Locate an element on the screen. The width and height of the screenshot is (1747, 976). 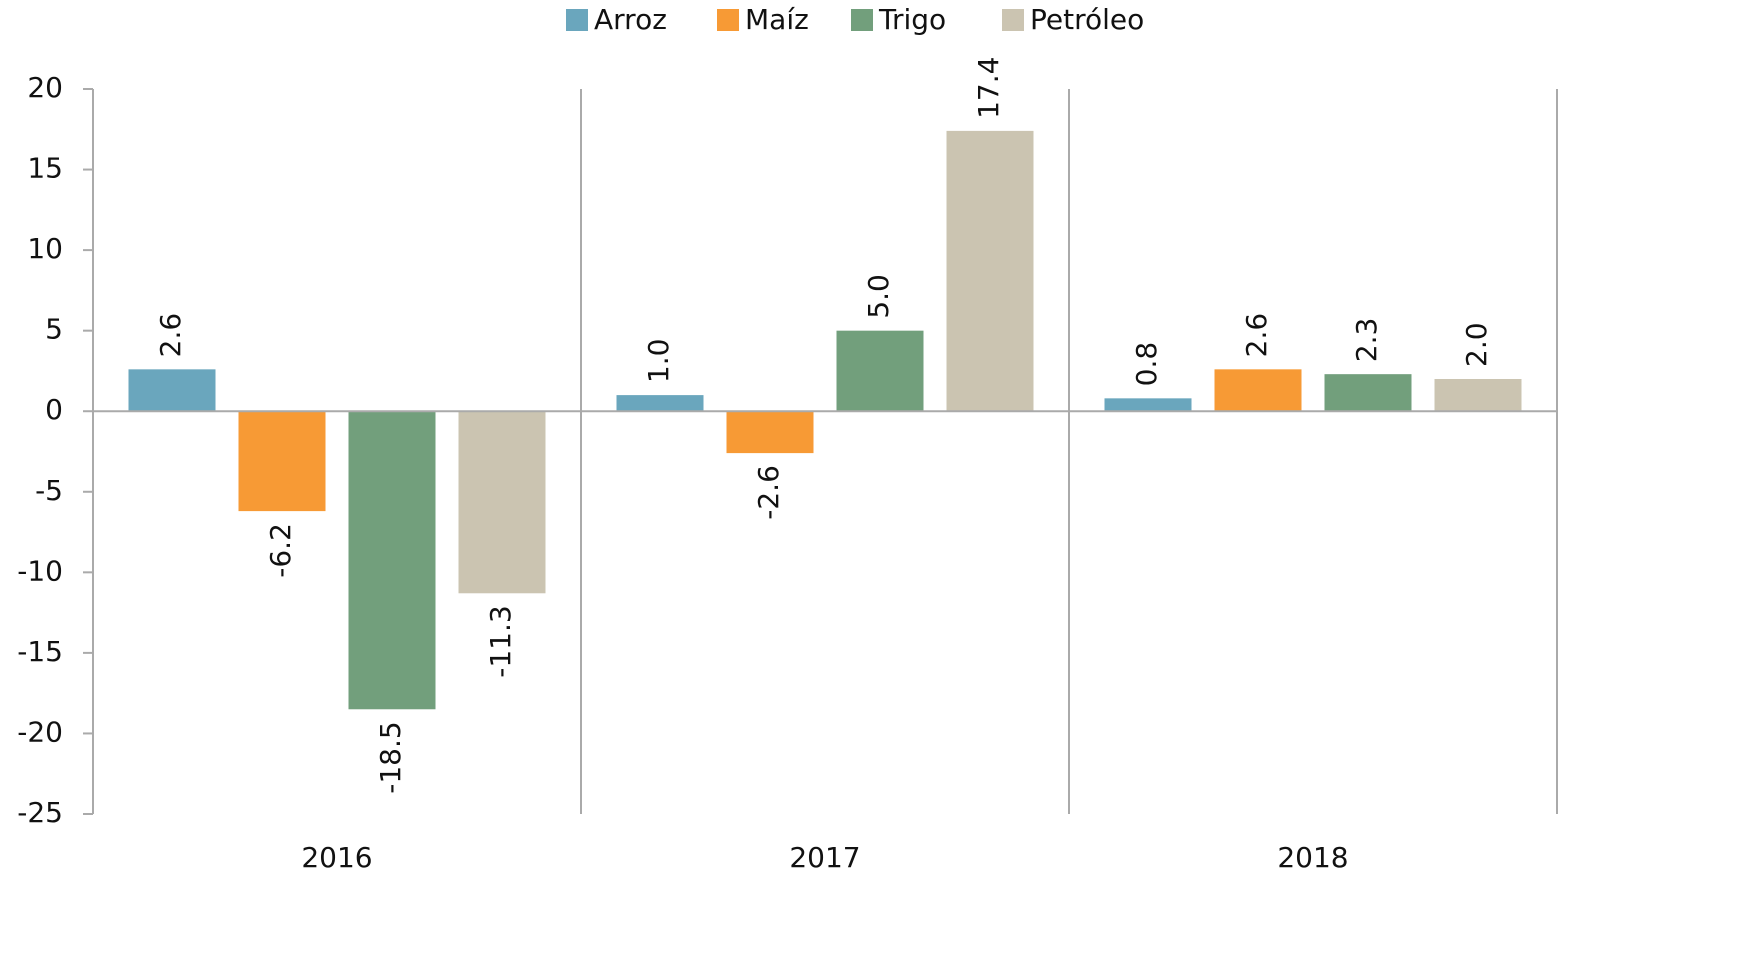
y-tick-label: -20 is located at coordinates (40, 731).